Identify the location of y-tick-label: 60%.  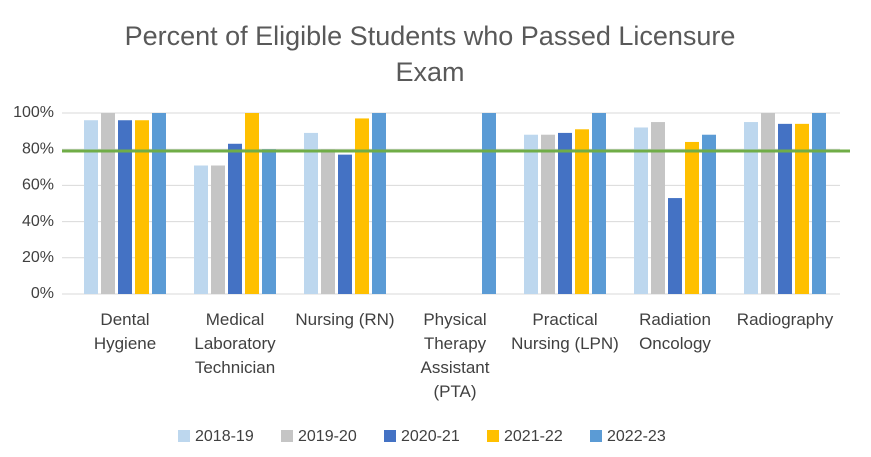
(38, 185).